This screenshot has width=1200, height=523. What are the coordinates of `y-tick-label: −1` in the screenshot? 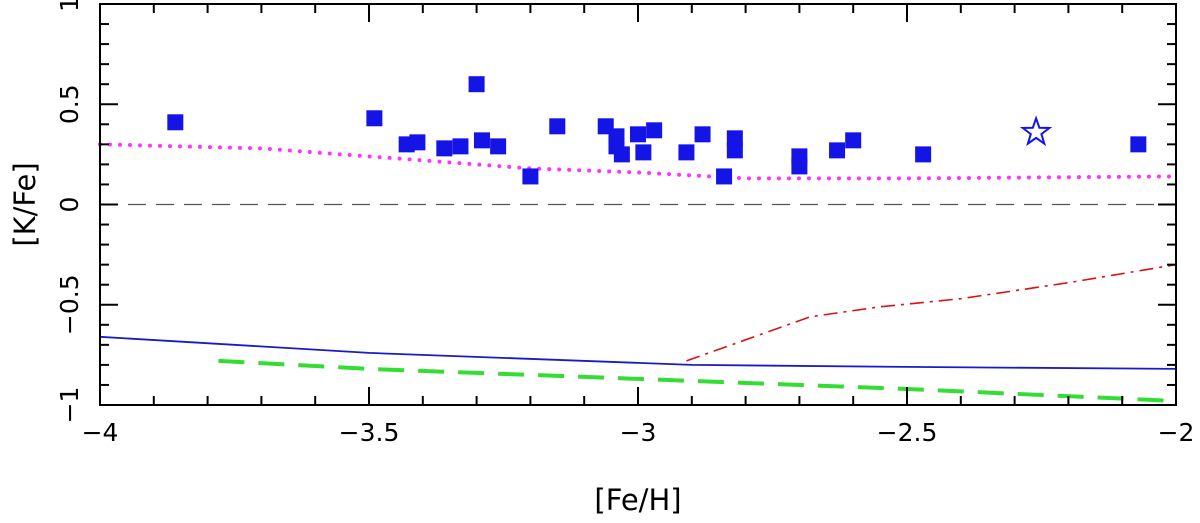 It's located at (69, 405).